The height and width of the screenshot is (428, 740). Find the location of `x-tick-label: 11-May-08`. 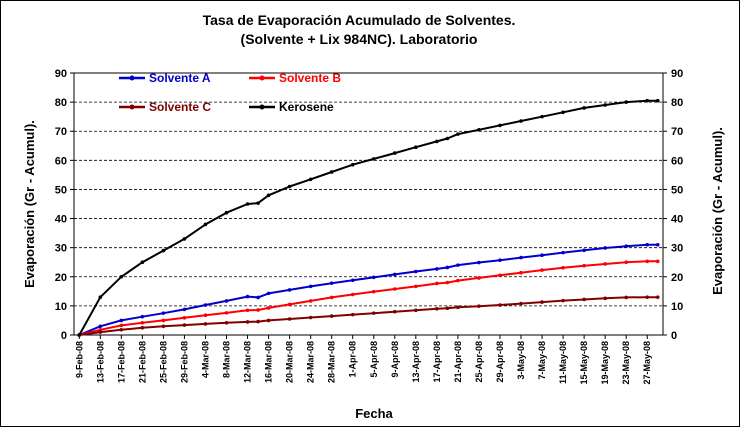

x-tick-label: 11-May-08 is located at coordinates (563, 362).